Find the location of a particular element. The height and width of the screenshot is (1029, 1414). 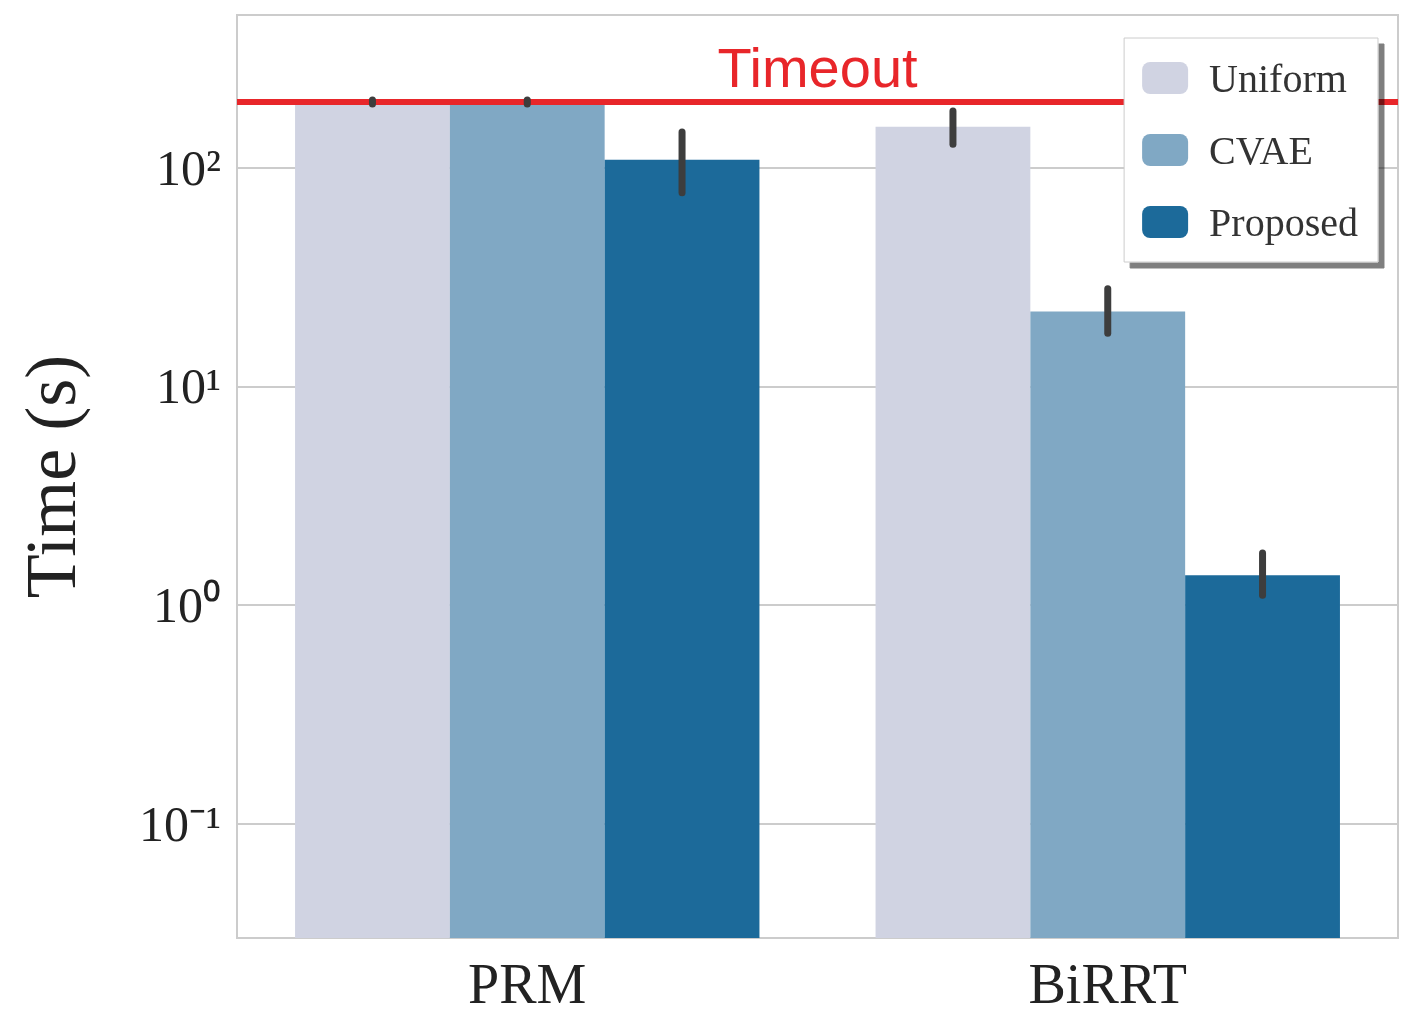

legend-label: CVAE is located at coordinates (1261, 150).